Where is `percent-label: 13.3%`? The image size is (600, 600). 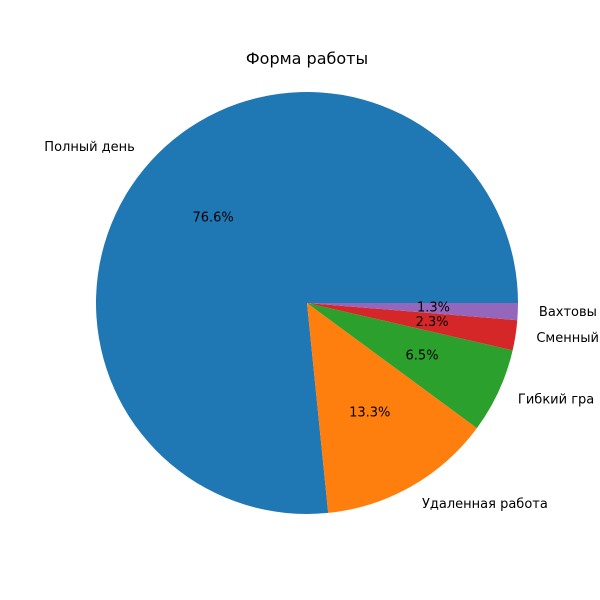 percent-label: 13.3% is located at coordinates (369, 412).